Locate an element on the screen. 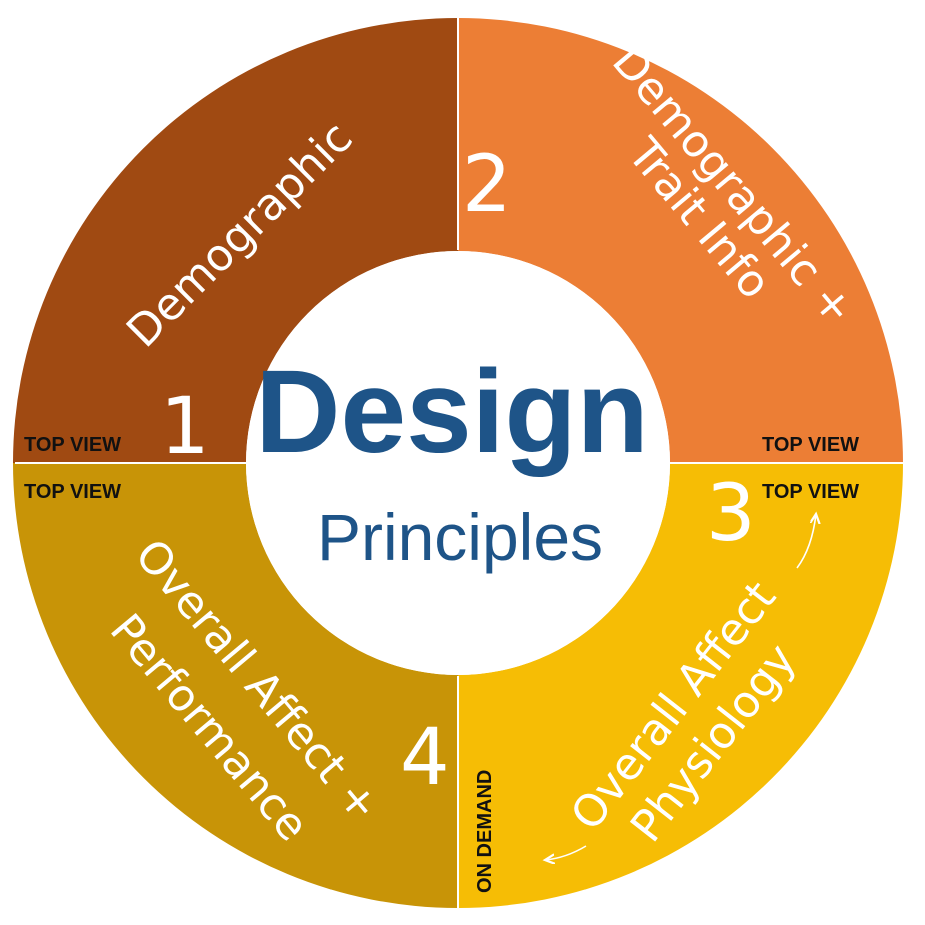 The height and width of the screenshot is (925, 925). segment-3-number: 3 is located at coordinates (731, 514).